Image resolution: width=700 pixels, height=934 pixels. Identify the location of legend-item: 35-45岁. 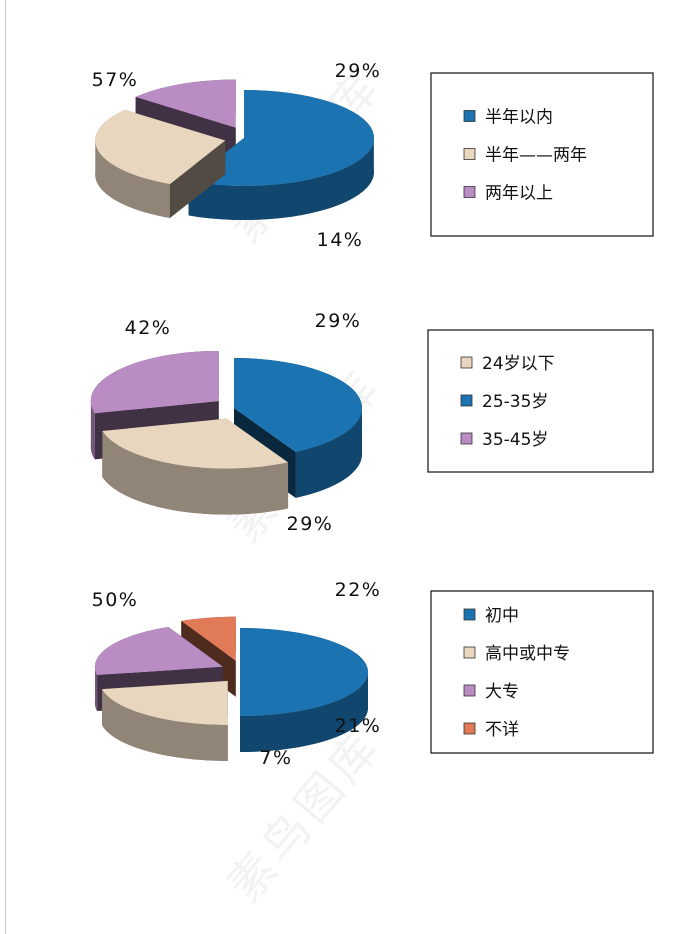
(504, 440).